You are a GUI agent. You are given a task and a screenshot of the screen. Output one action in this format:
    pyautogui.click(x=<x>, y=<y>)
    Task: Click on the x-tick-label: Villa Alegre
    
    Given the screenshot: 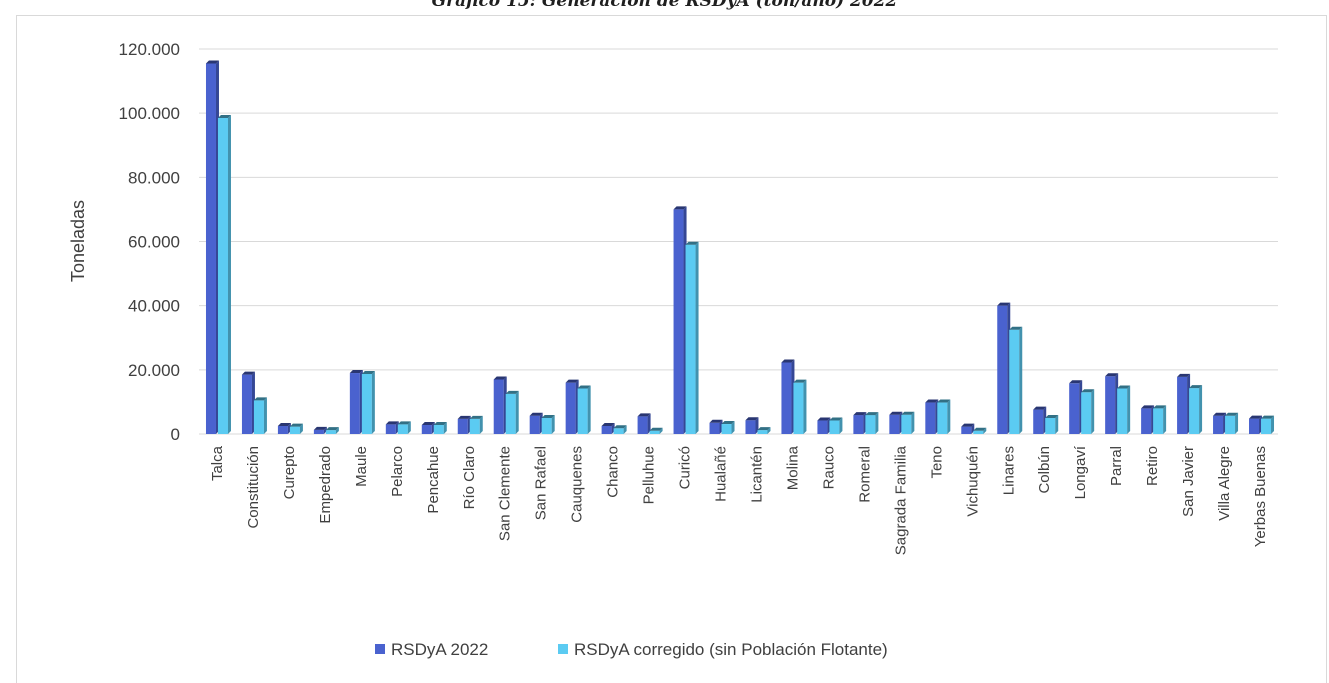 What is the action you would take?
    pyautogui.click(x=1224, y=483)
    